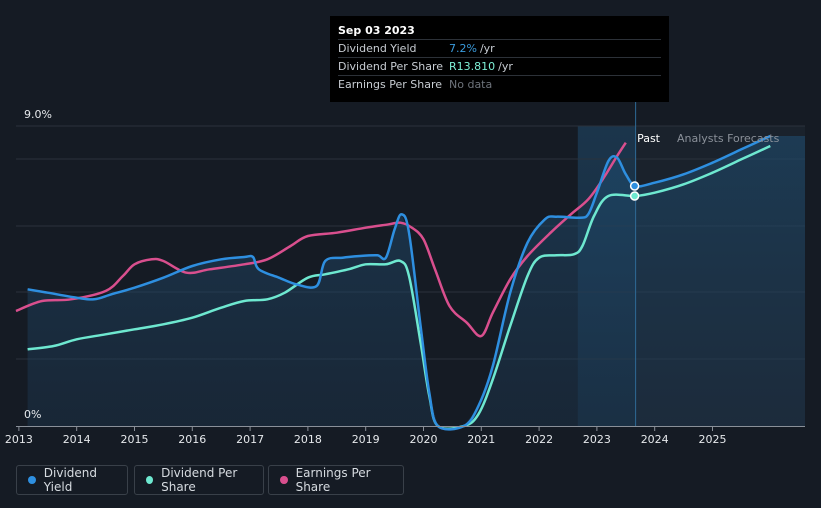 The width and height of the screenshot is (821, 508). What do you see at coordinates (463, 48) in the screenshot?
I see `tooltip-value: 7.2%` at bounding box center [463, 48].